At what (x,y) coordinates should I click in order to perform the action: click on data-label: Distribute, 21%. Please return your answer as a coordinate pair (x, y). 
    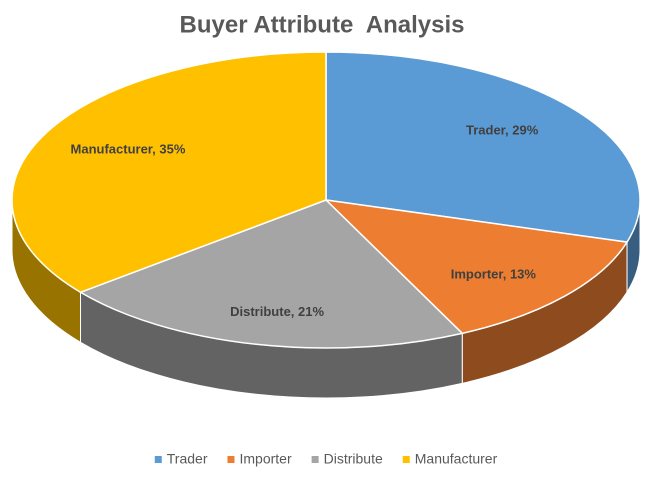
    Looking at the image, I should click on (277, 311).